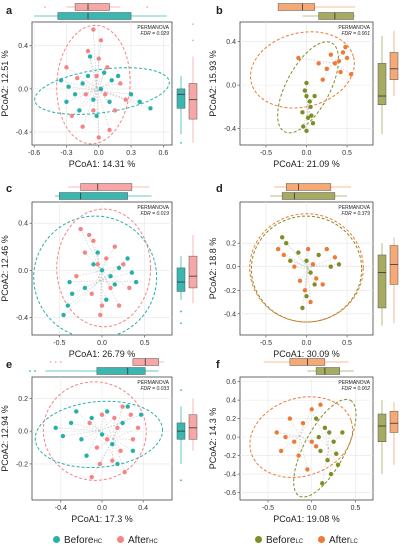 Image resolution: width=407 pixels, height=550 pixels. What do you see at coordinates (230, 291) in the screenshot?
I see `panel-d-ytick-label-1: -0.2` at bounding box center [230, 291].